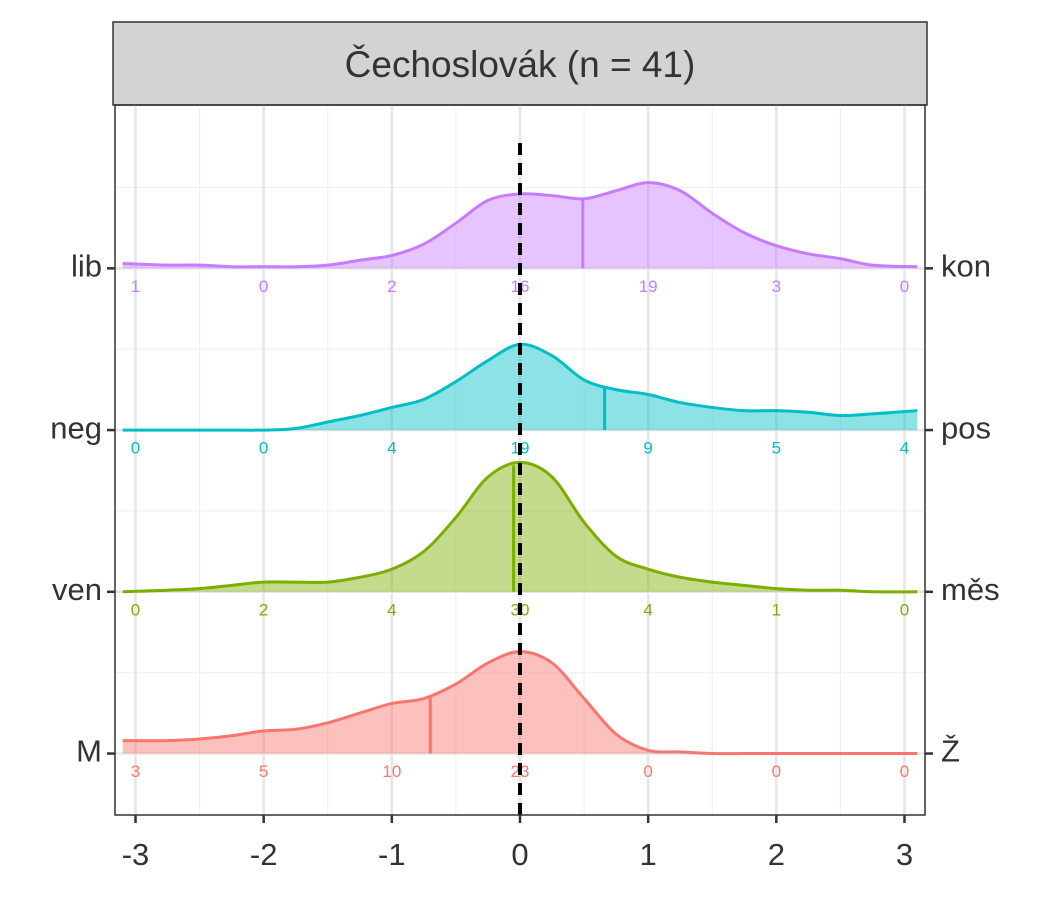 This screenshot has height=900, width=1050. Describe the element at coordinates (648, 854) in the screenshot. I see `x-tick-label: 1` at that location.